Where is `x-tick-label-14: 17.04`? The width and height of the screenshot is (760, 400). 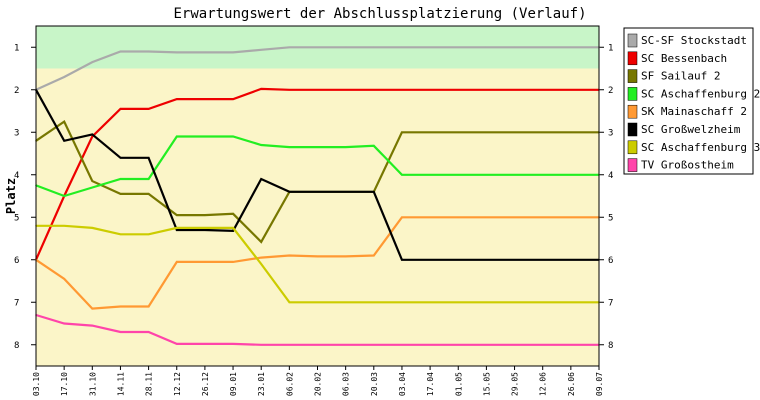 x-tick-label-14: 17.04 is located at coordinates (430, 384).